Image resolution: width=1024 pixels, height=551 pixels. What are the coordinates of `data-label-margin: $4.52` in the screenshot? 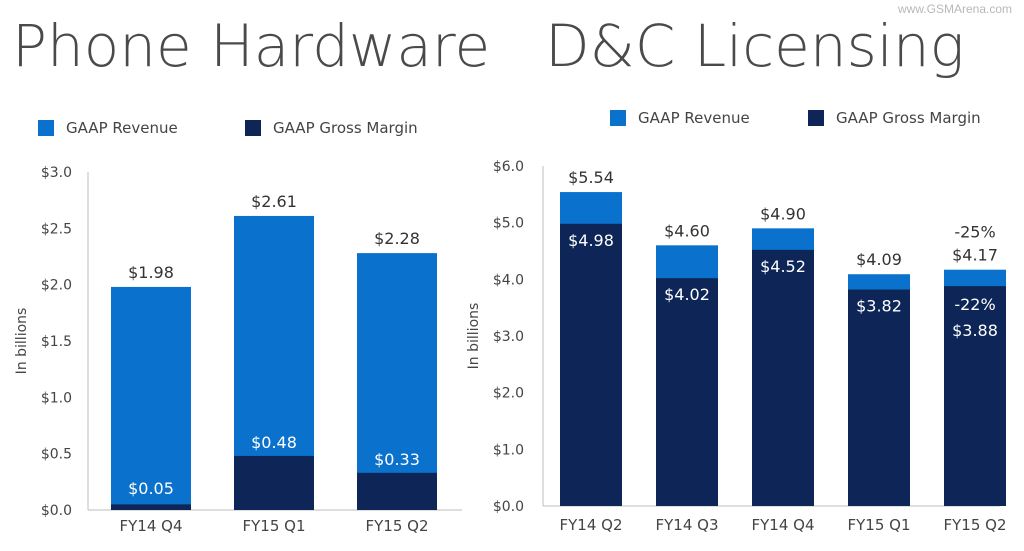 It's located at (783, 266).